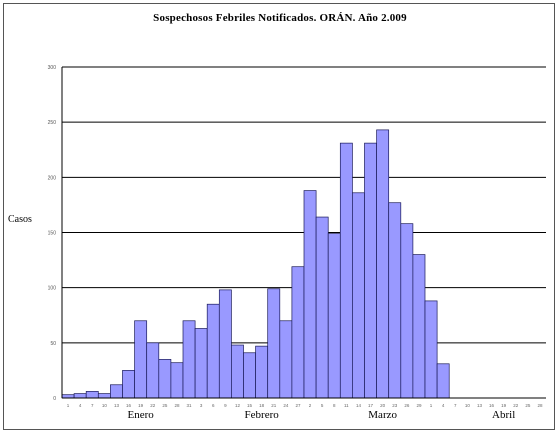  What do you see at coordinates (346, 405) in the screenshot?
I see `x-tick-label: 11` at bounding box center [346, 405].